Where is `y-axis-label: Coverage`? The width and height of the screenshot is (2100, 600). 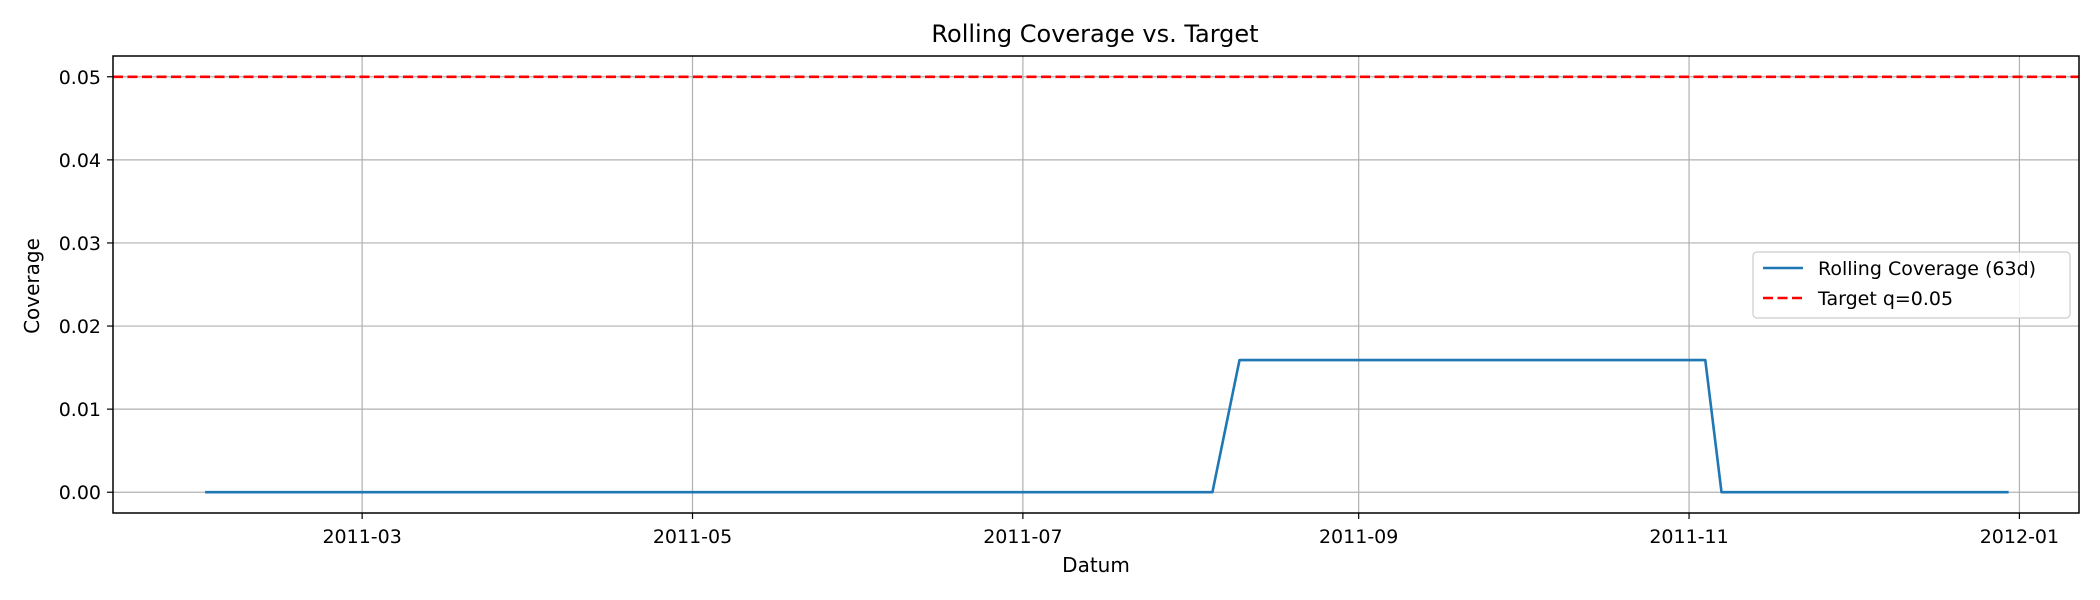
y-axis-label: Coverage is located at coordinates (32, 286).